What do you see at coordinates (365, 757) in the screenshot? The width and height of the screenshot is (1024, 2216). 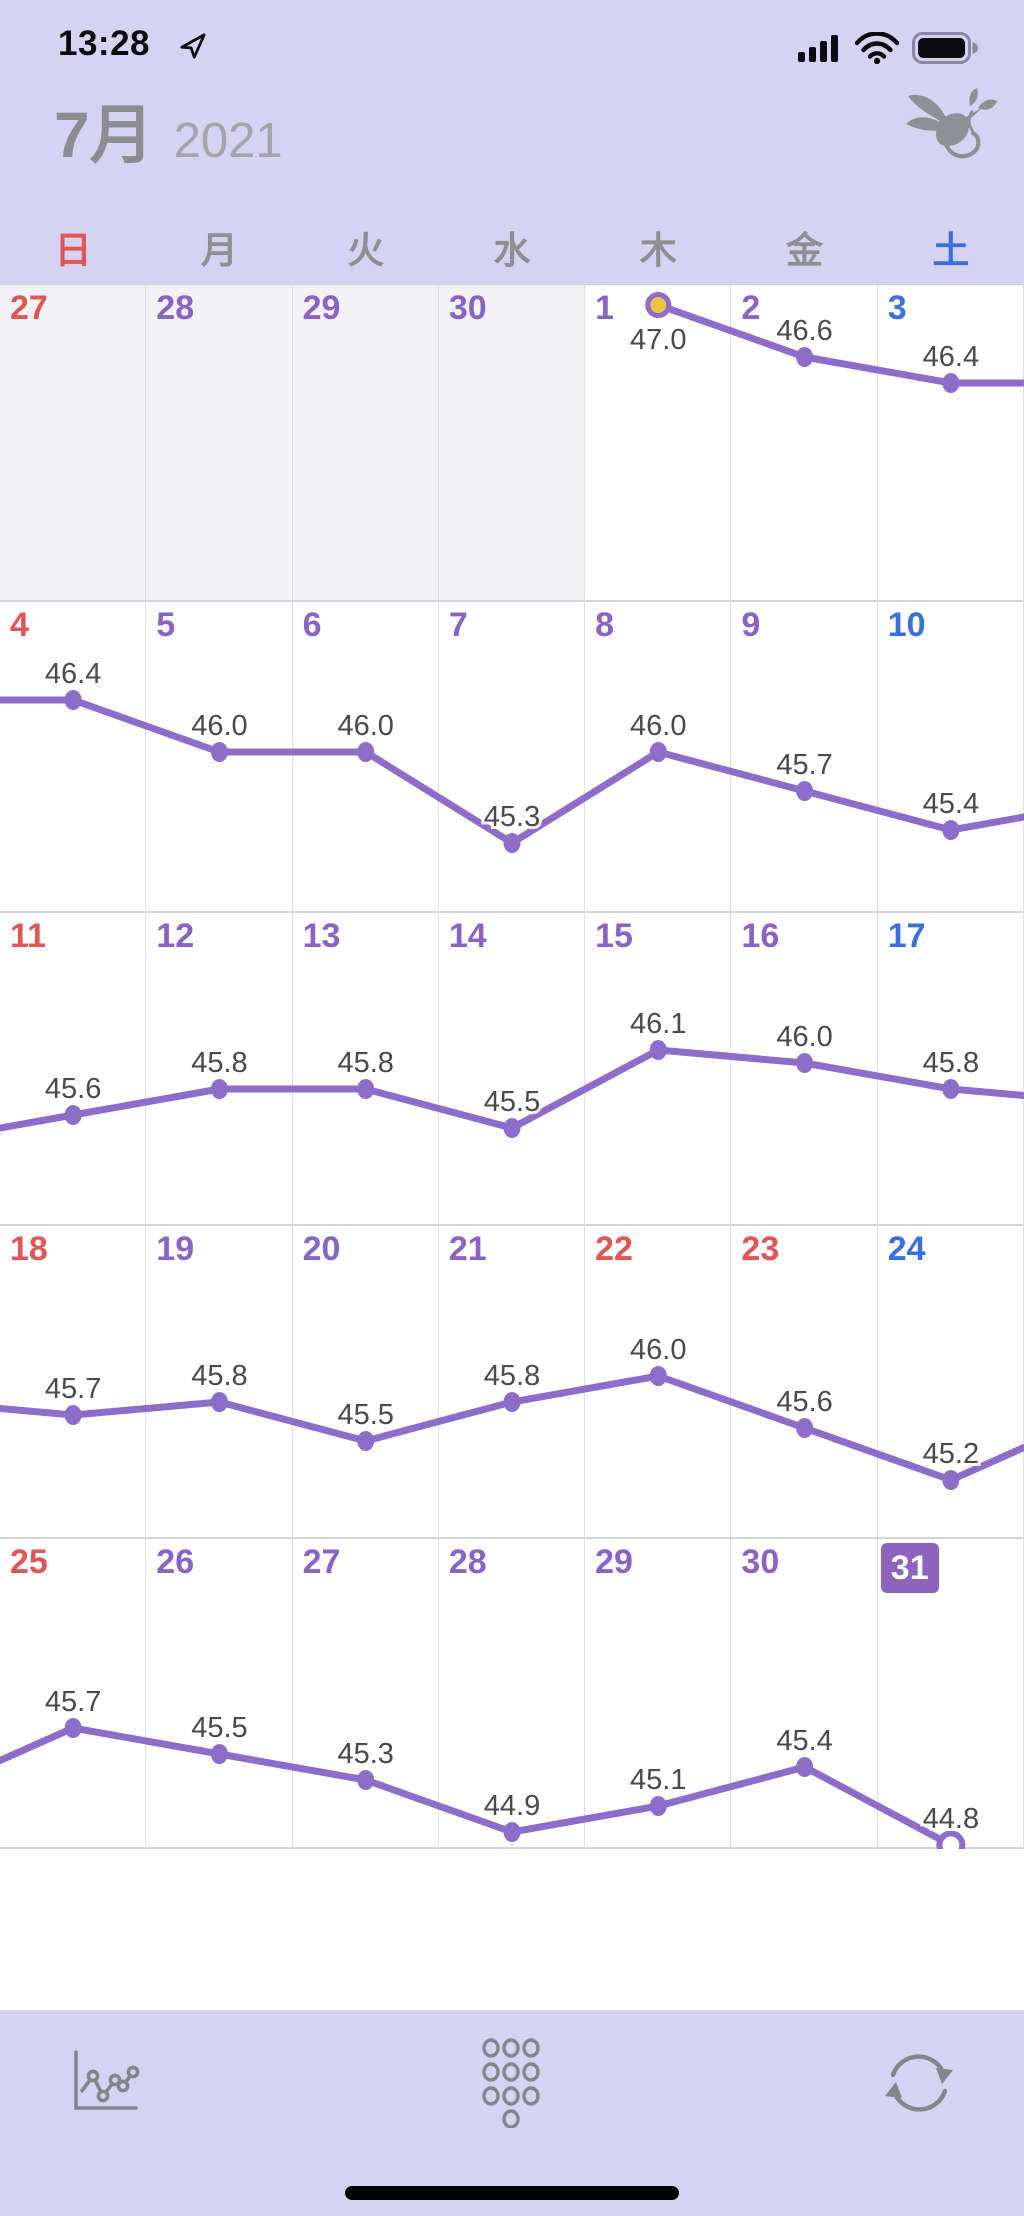 I see `calendar-cell-6: 6` at bounding box center [365, 757].